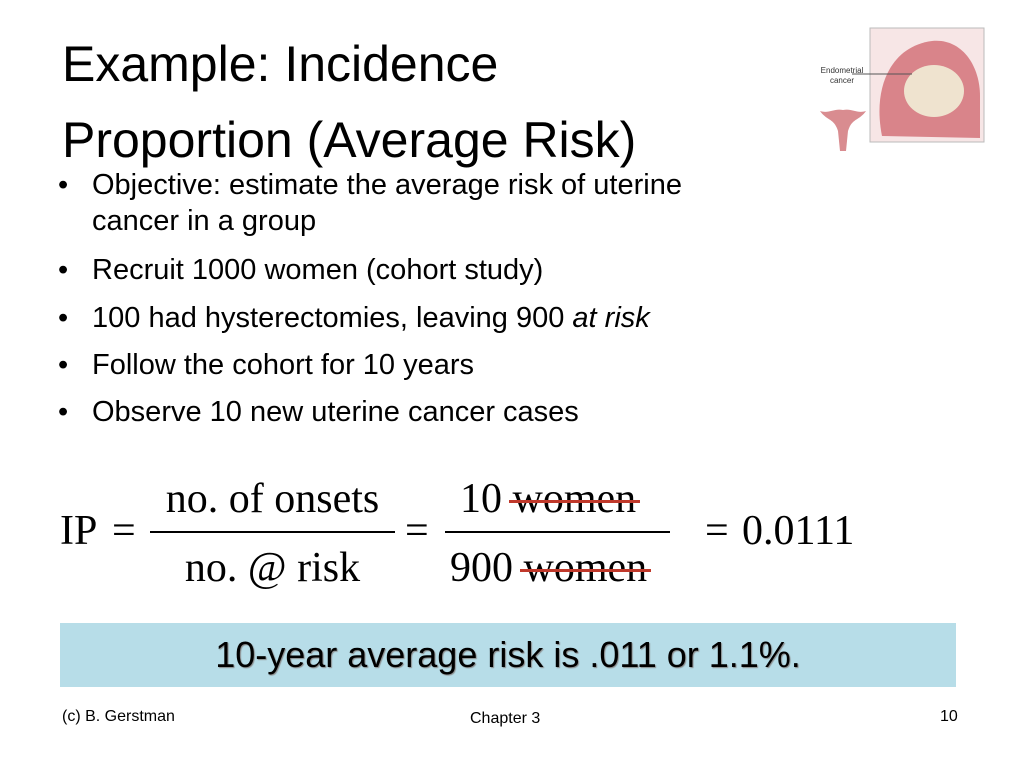  Describe the element at coordinates (842, 80) in the screenshot. I see `image-label: cancer` at that location.